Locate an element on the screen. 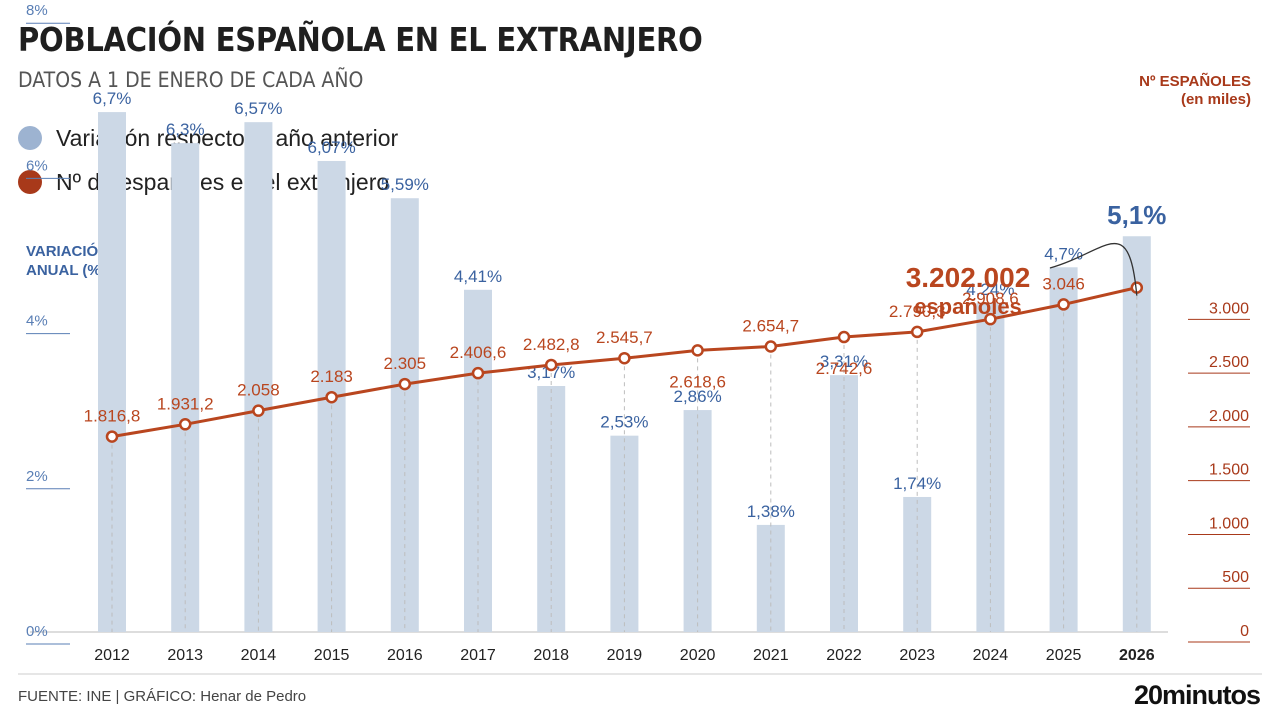 Image resolution: width=1280 pixels, height=720 pixels. x-tick-label-2021: 2021 is located at coordinates (771, 655).